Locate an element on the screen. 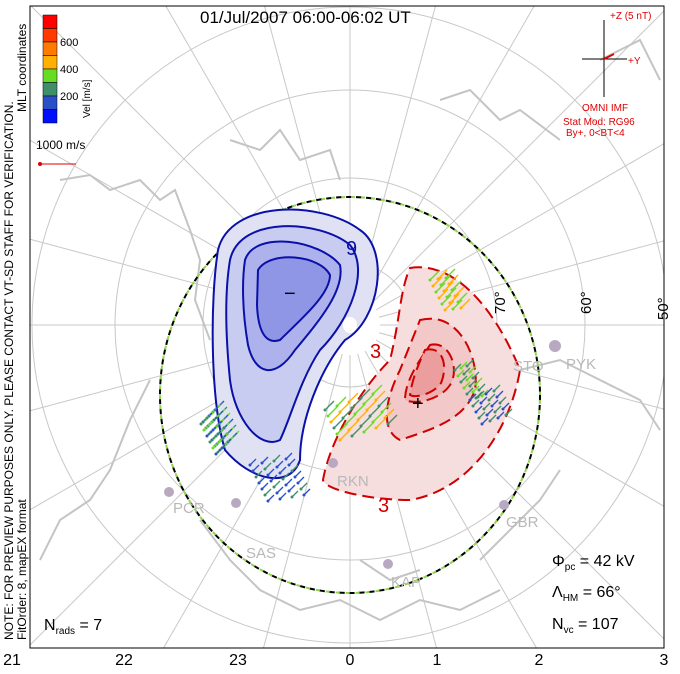 The height and width of the screenshot is (674, 680). maximum-marker: + is located at coordinates (418, 404).